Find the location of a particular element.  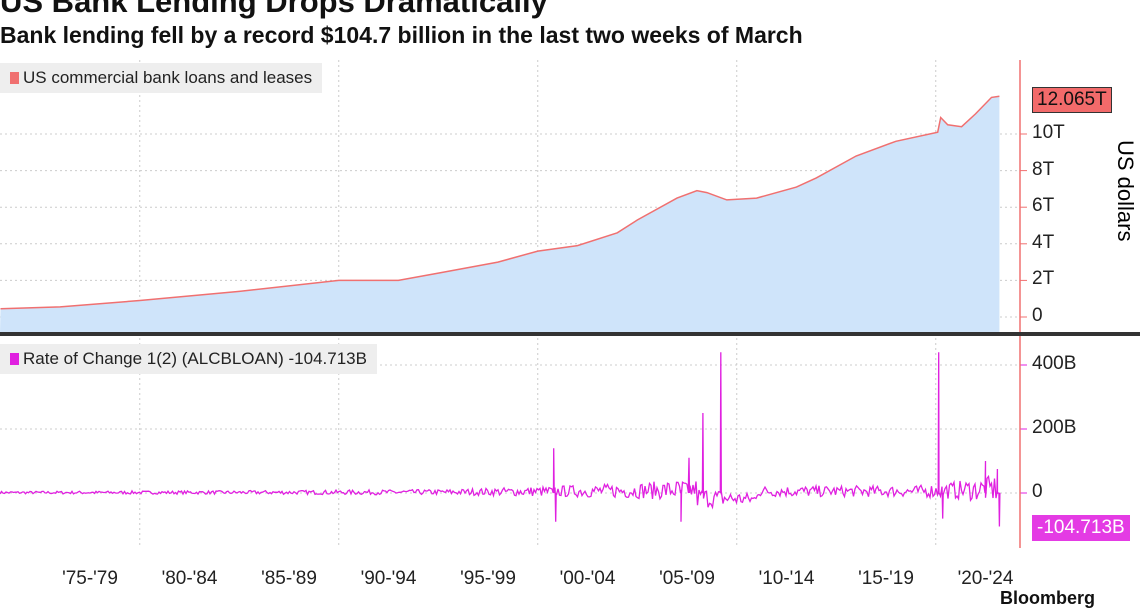

y-tick-label-top: 0 is located at coordinates (1037, 315).